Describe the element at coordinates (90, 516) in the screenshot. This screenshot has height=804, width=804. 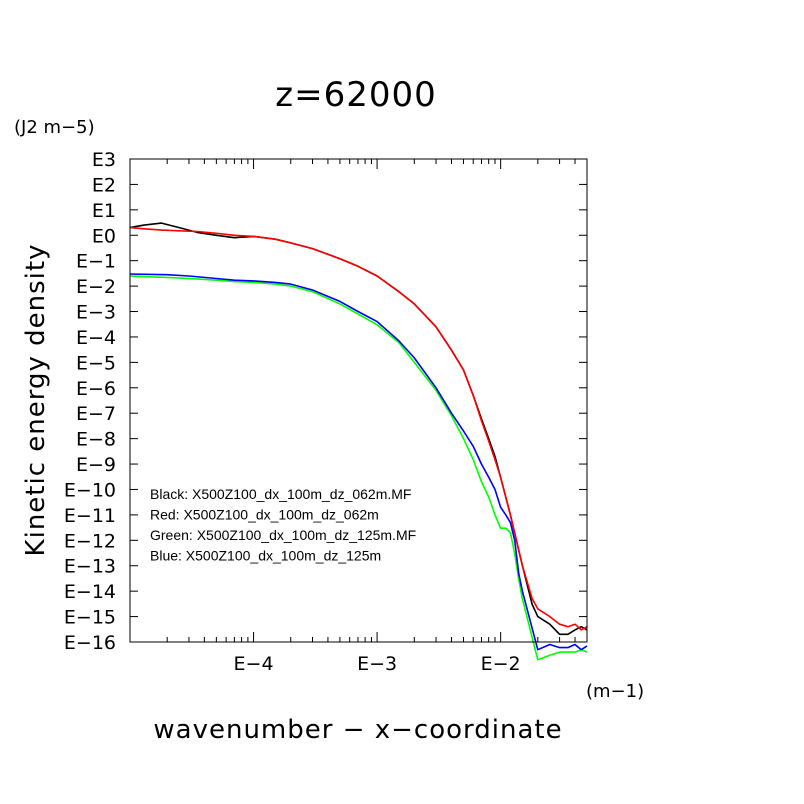
I see `y-tick-label: E−11` at that location.